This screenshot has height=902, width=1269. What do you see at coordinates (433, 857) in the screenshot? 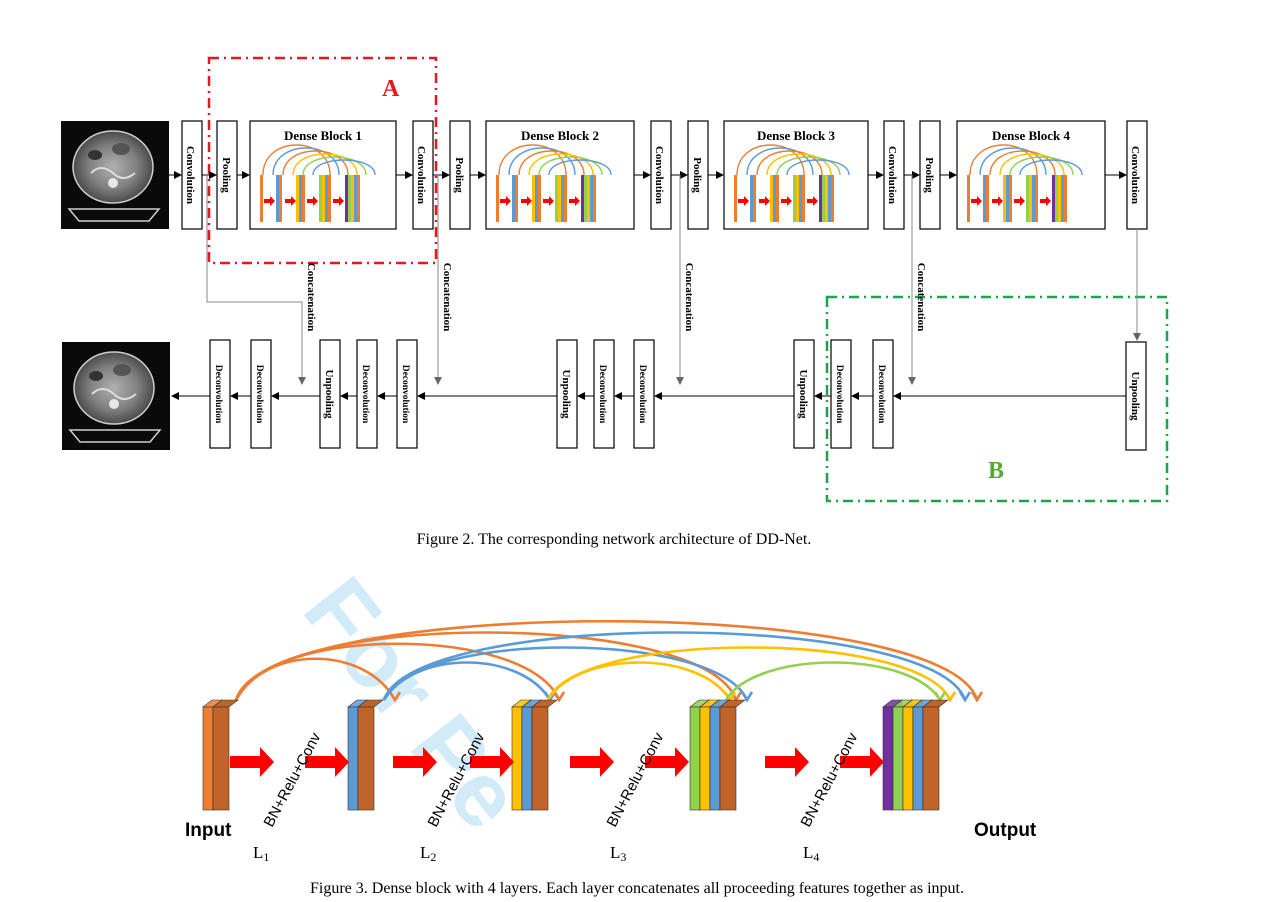
I see `layer-label-subscript: 2` at bounding box center [433, 857].